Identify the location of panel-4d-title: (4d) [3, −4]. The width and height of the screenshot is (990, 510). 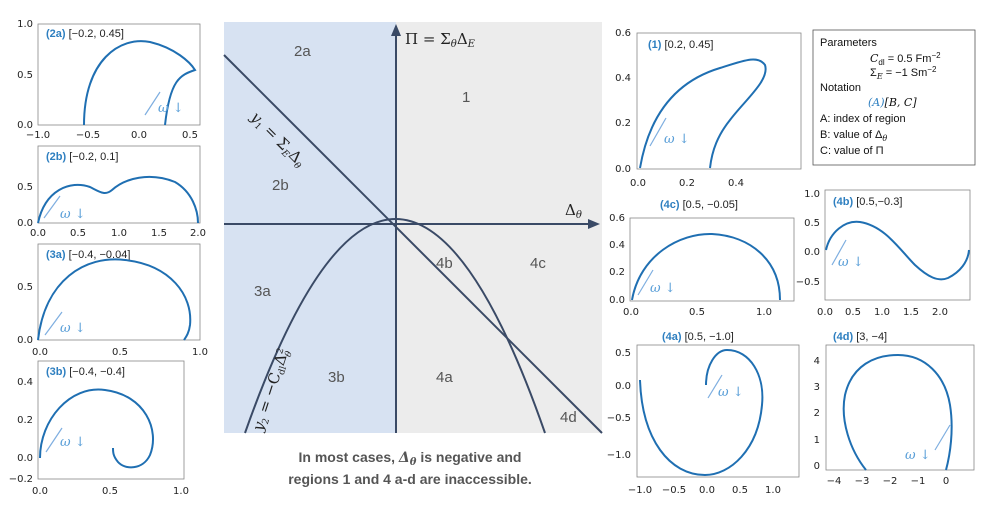
(860, 337).